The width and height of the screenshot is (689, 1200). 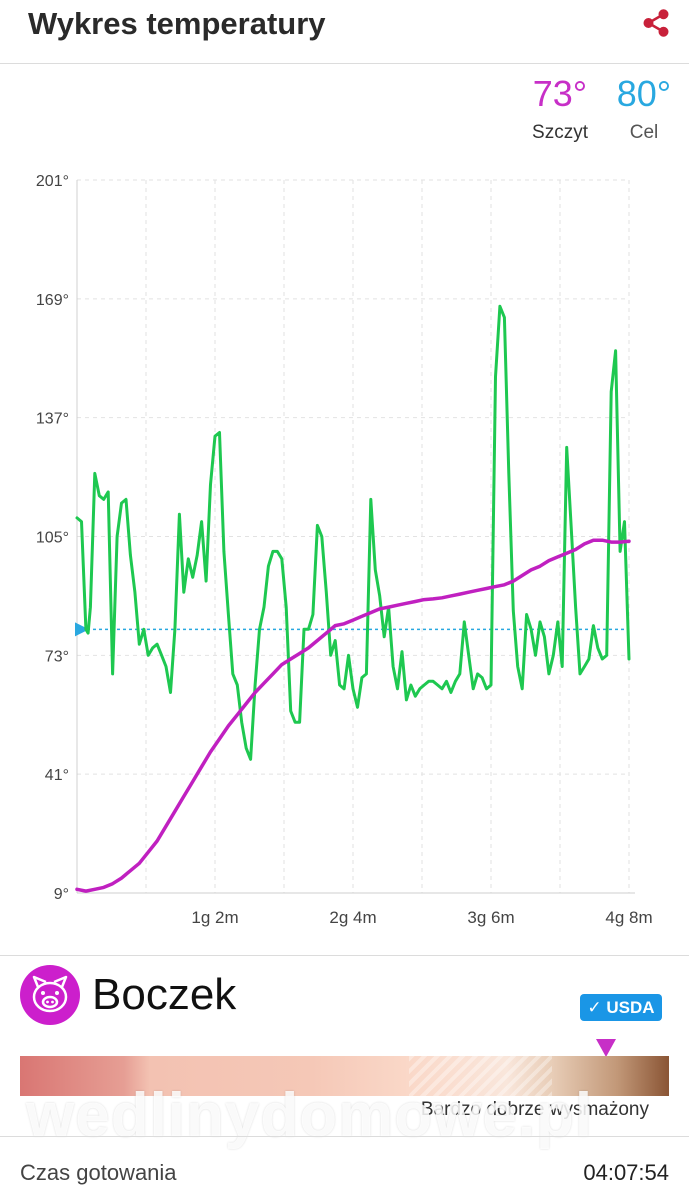 What do you see at coordinates (490, 917) in the screenshot?
I see `x-tick-label: 3g 6m` at bounding box center [490, 917].